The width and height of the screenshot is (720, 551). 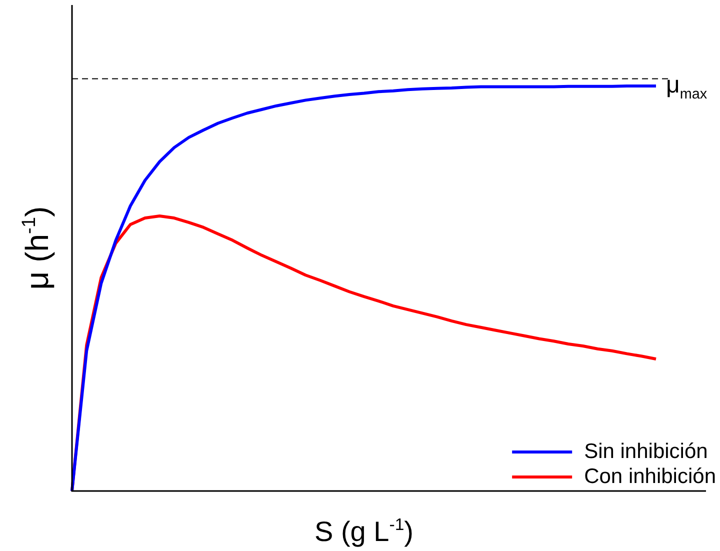 What do you see at coordinates (646, 451) in the screenshot?
I see `legend-label: Sin inhibición` at bounding box center [646, 451].